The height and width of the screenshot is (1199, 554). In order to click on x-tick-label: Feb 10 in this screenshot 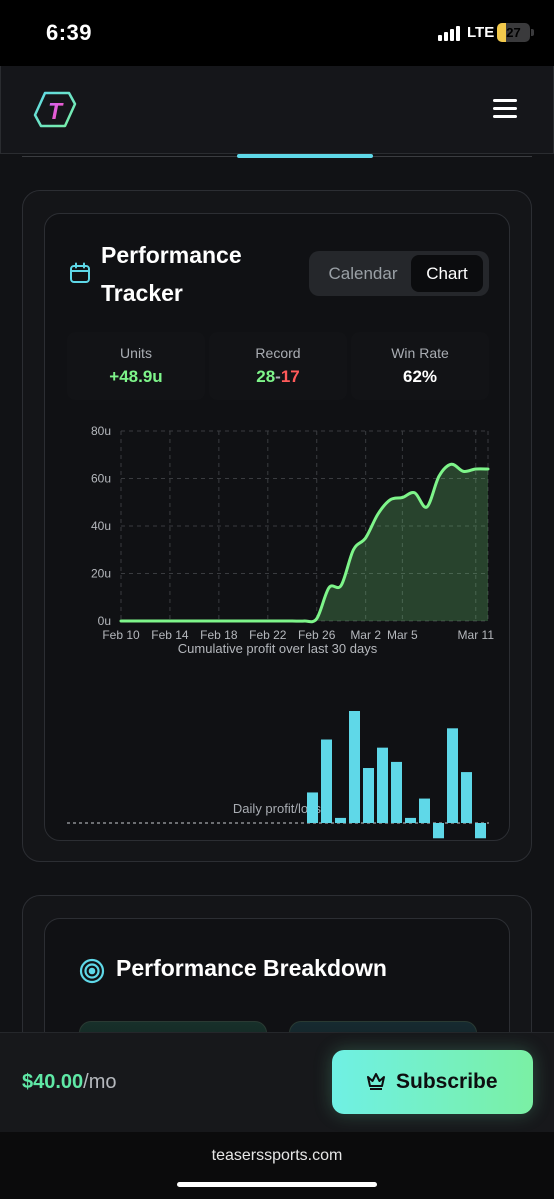, I will do `click(121, 635)`.